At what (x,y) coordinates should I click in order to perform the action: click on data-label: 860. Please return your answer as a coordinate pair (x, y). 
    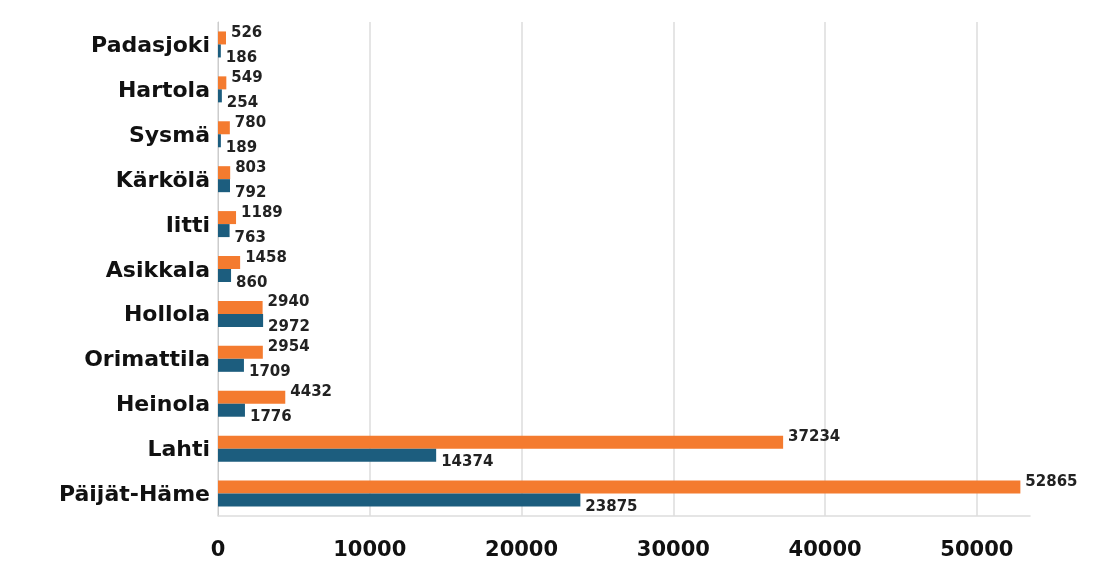
    Looking at the image, I should click on (252, 281).